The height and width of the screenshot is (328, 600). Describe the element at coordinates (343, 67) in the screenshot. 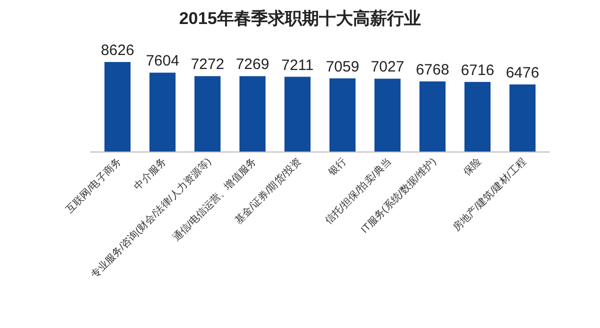

I see `data-label: 7059` at that location.